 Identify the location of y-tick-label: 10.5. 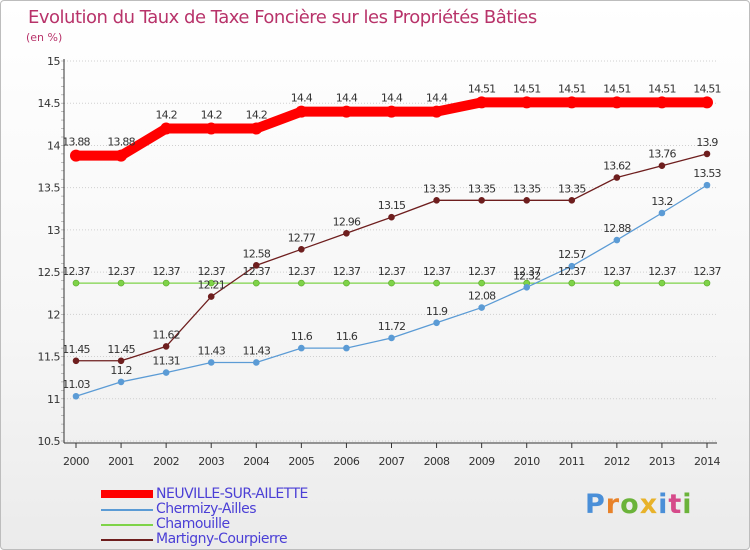
(49, 441).